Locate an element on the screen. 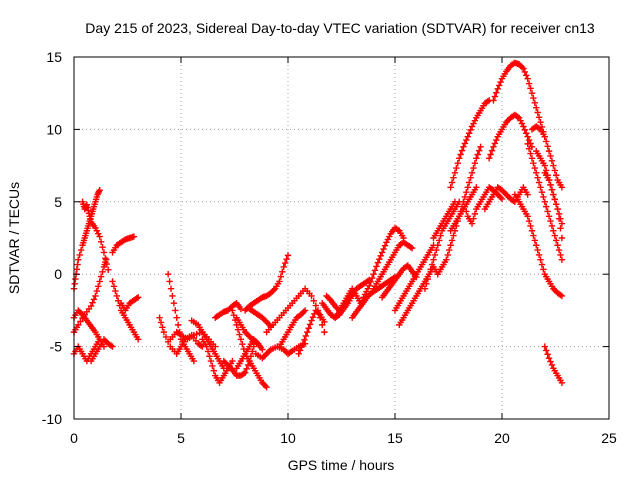  y-axis-label: SDTVAR / TECUs is located at coordinates (14, 238).